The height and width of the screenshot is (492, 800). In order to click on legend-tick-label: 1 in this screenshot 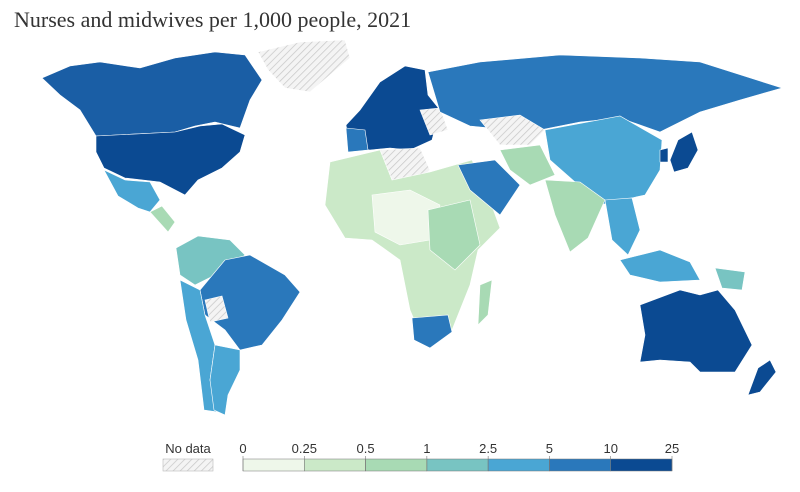, I will do `click(426, 448)`.